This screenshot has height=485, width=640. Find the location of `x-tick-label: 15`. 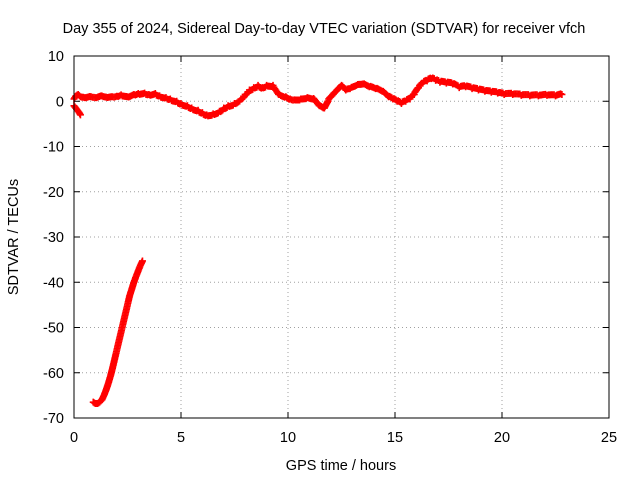

x-tick-label: 15 is located at coordinates (395, 438).